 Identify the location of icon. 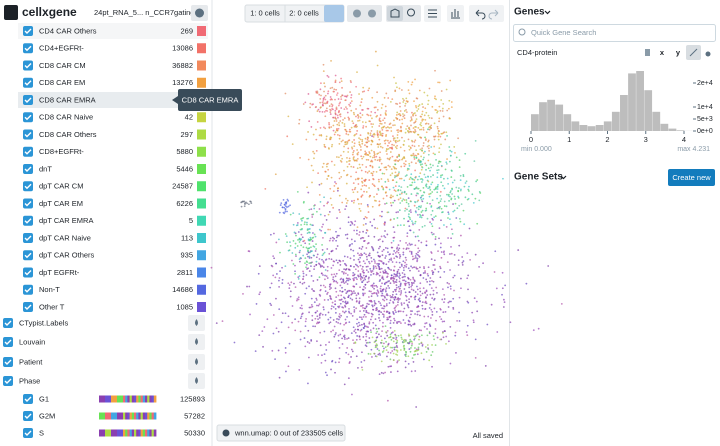
(693, 52).